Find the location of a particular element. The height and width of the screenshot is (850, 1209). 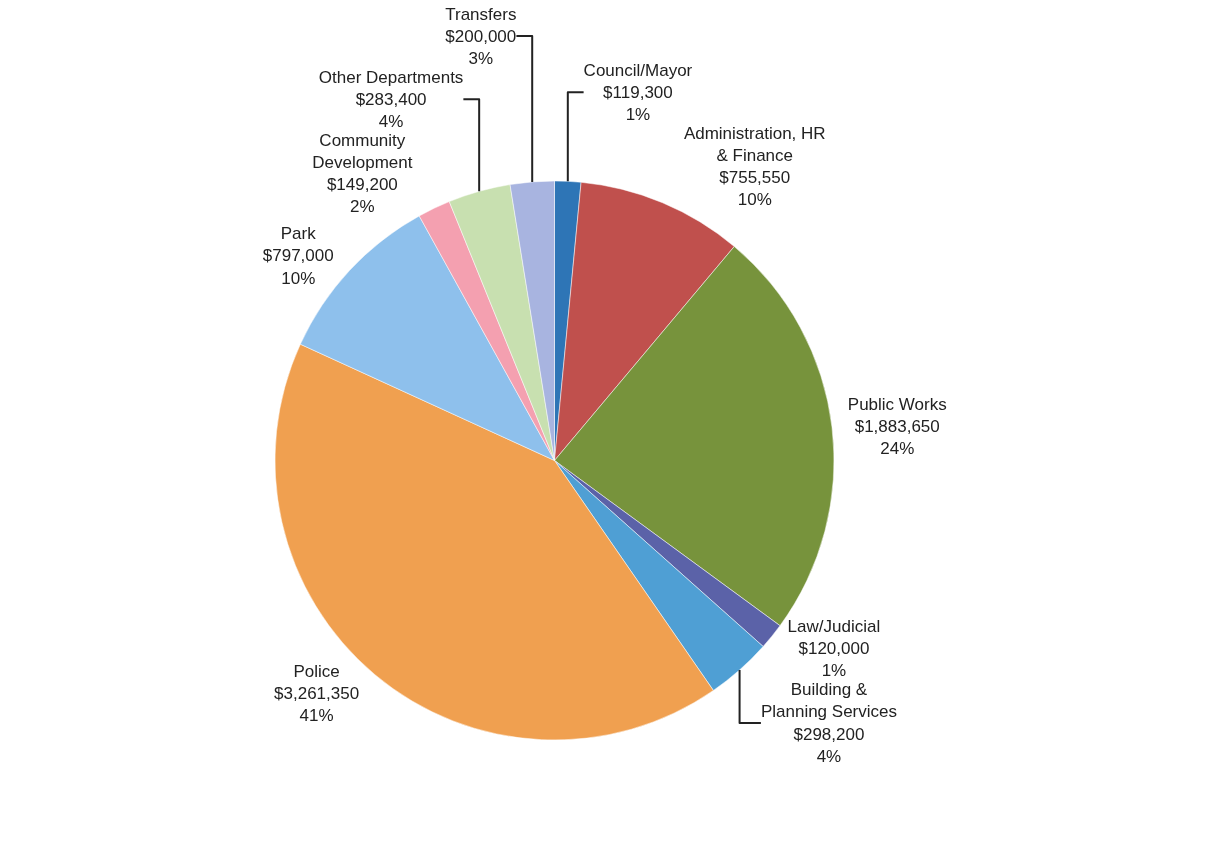

data-label: $200,000 3% is located at coordinates (481, 47).